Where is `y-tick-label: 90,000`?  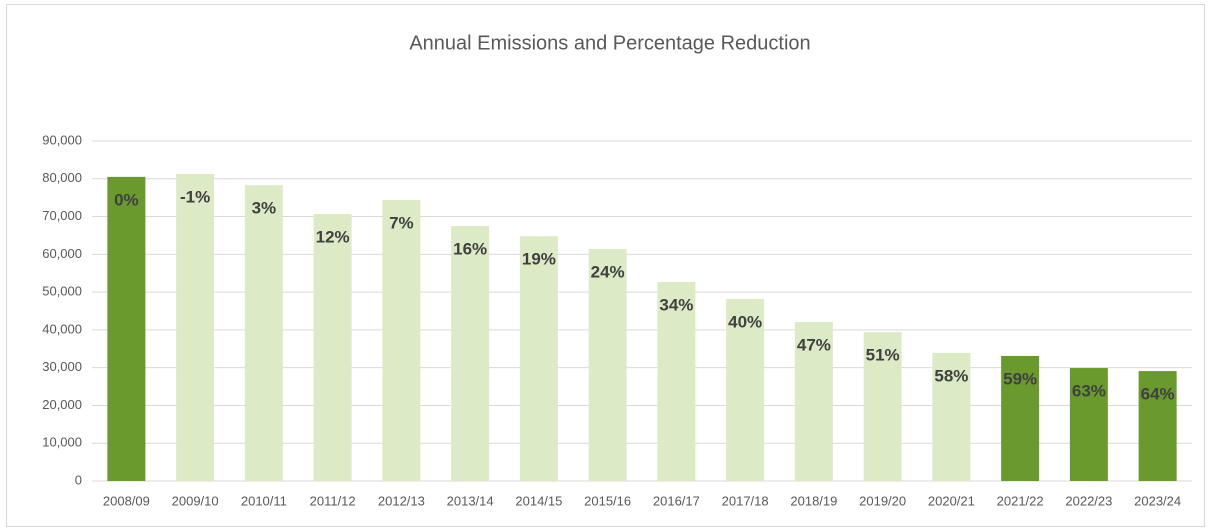
y-tick-label: 90,000 is located at coordinates (62, 139).